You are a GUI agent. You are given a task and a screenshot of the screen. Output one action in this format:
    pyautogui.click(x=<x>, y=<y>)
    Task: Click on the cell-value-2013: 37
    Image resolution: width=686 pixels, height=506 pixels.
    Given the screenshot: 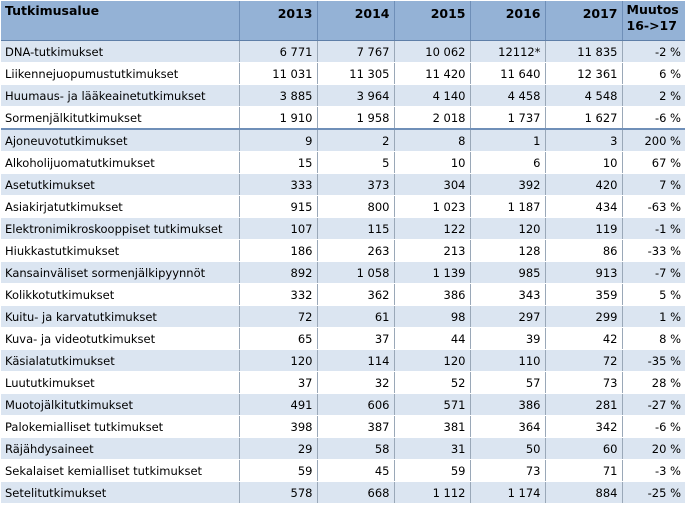 What is the action you would take?
    pyautogui.click(x=278, y=382)
    